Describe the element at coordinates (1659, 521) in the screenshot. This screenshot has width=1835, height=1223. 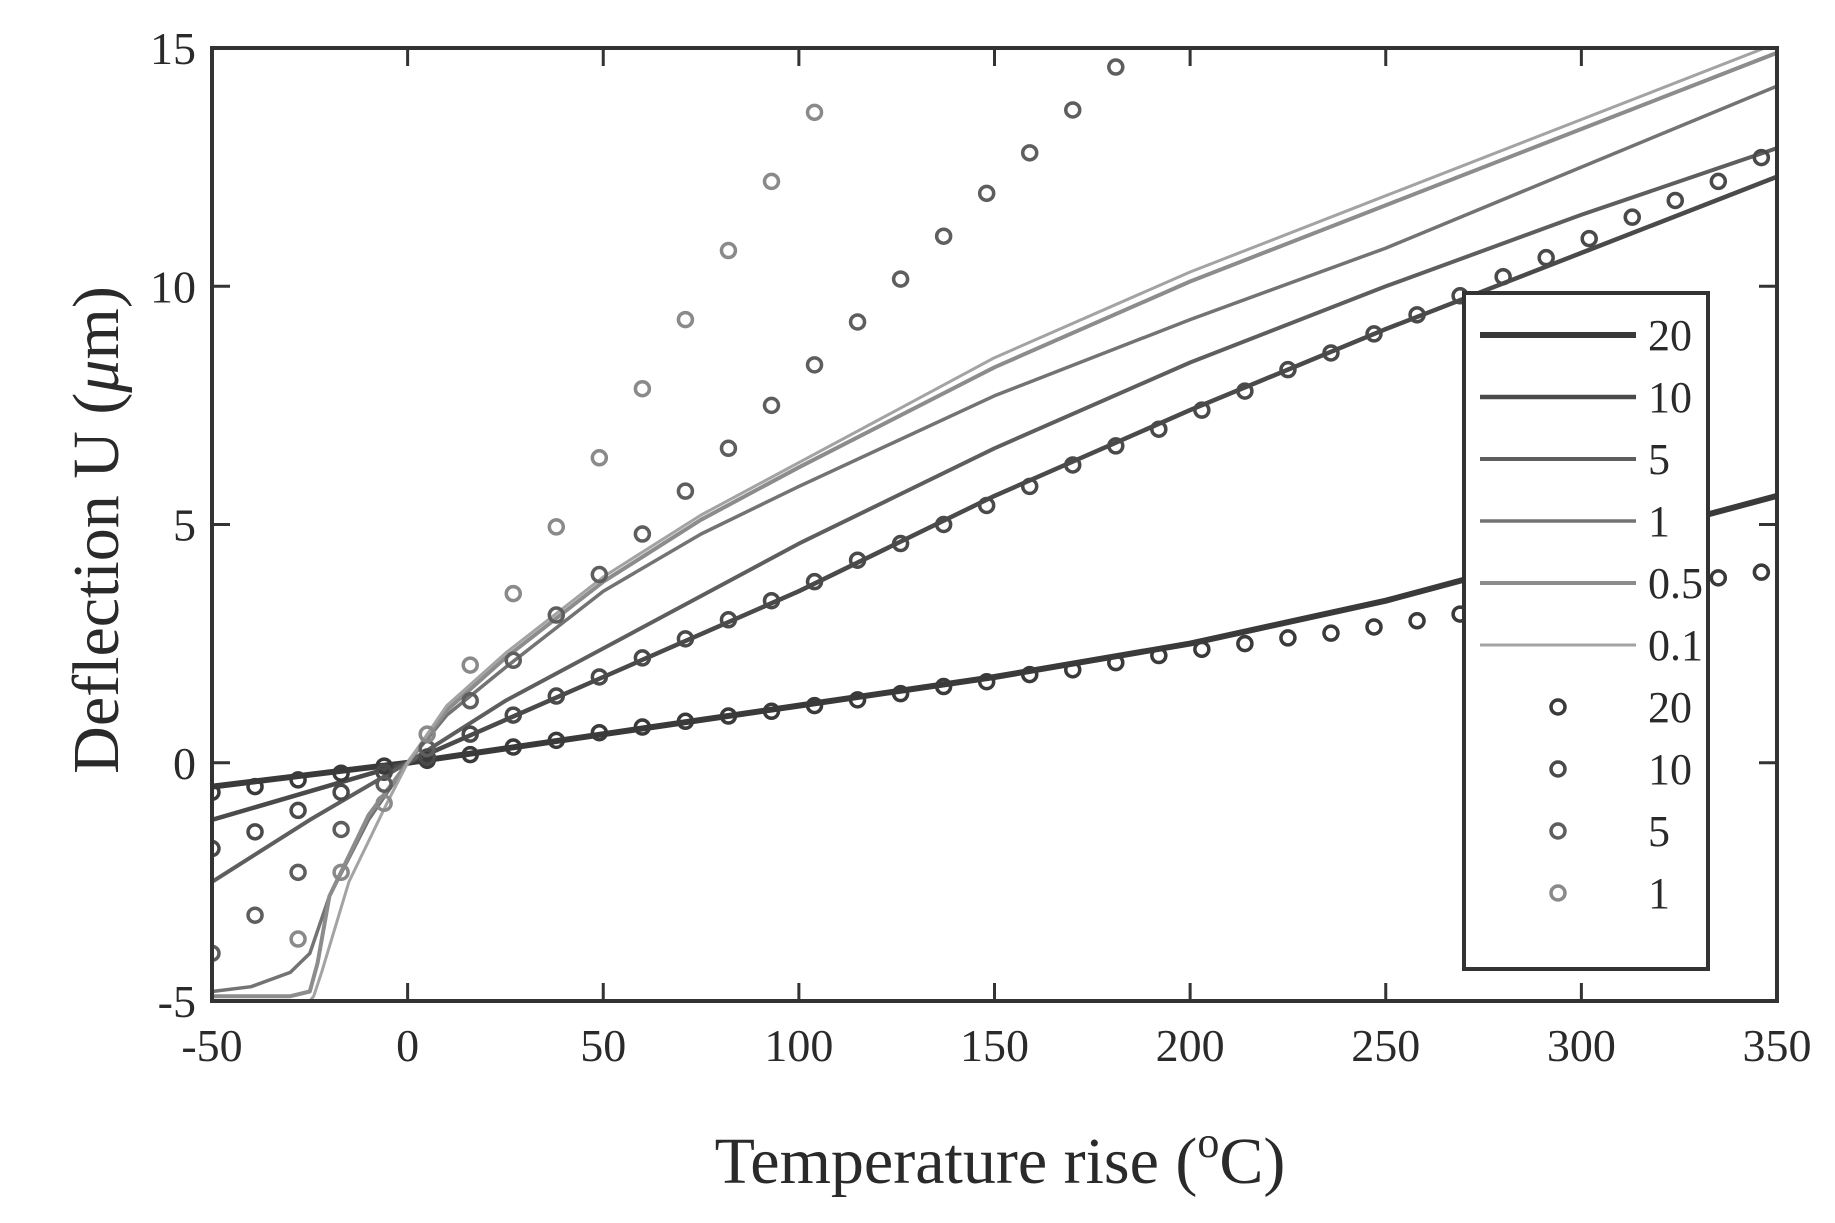
I see `legend-label: 1` at that location.